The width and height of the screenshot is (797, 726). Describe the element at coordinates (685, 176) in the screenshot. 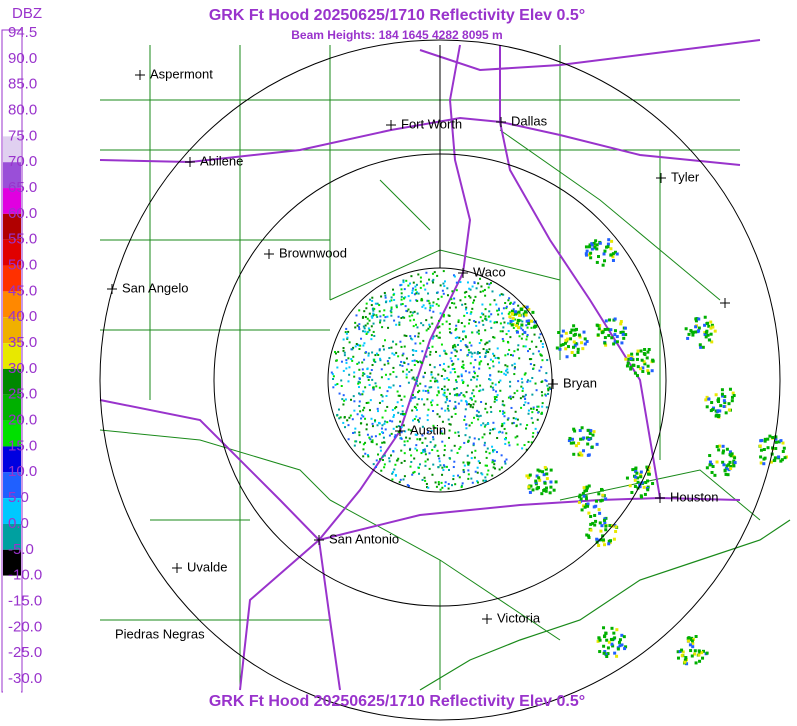

I see `city-label: Tyler` at that location.